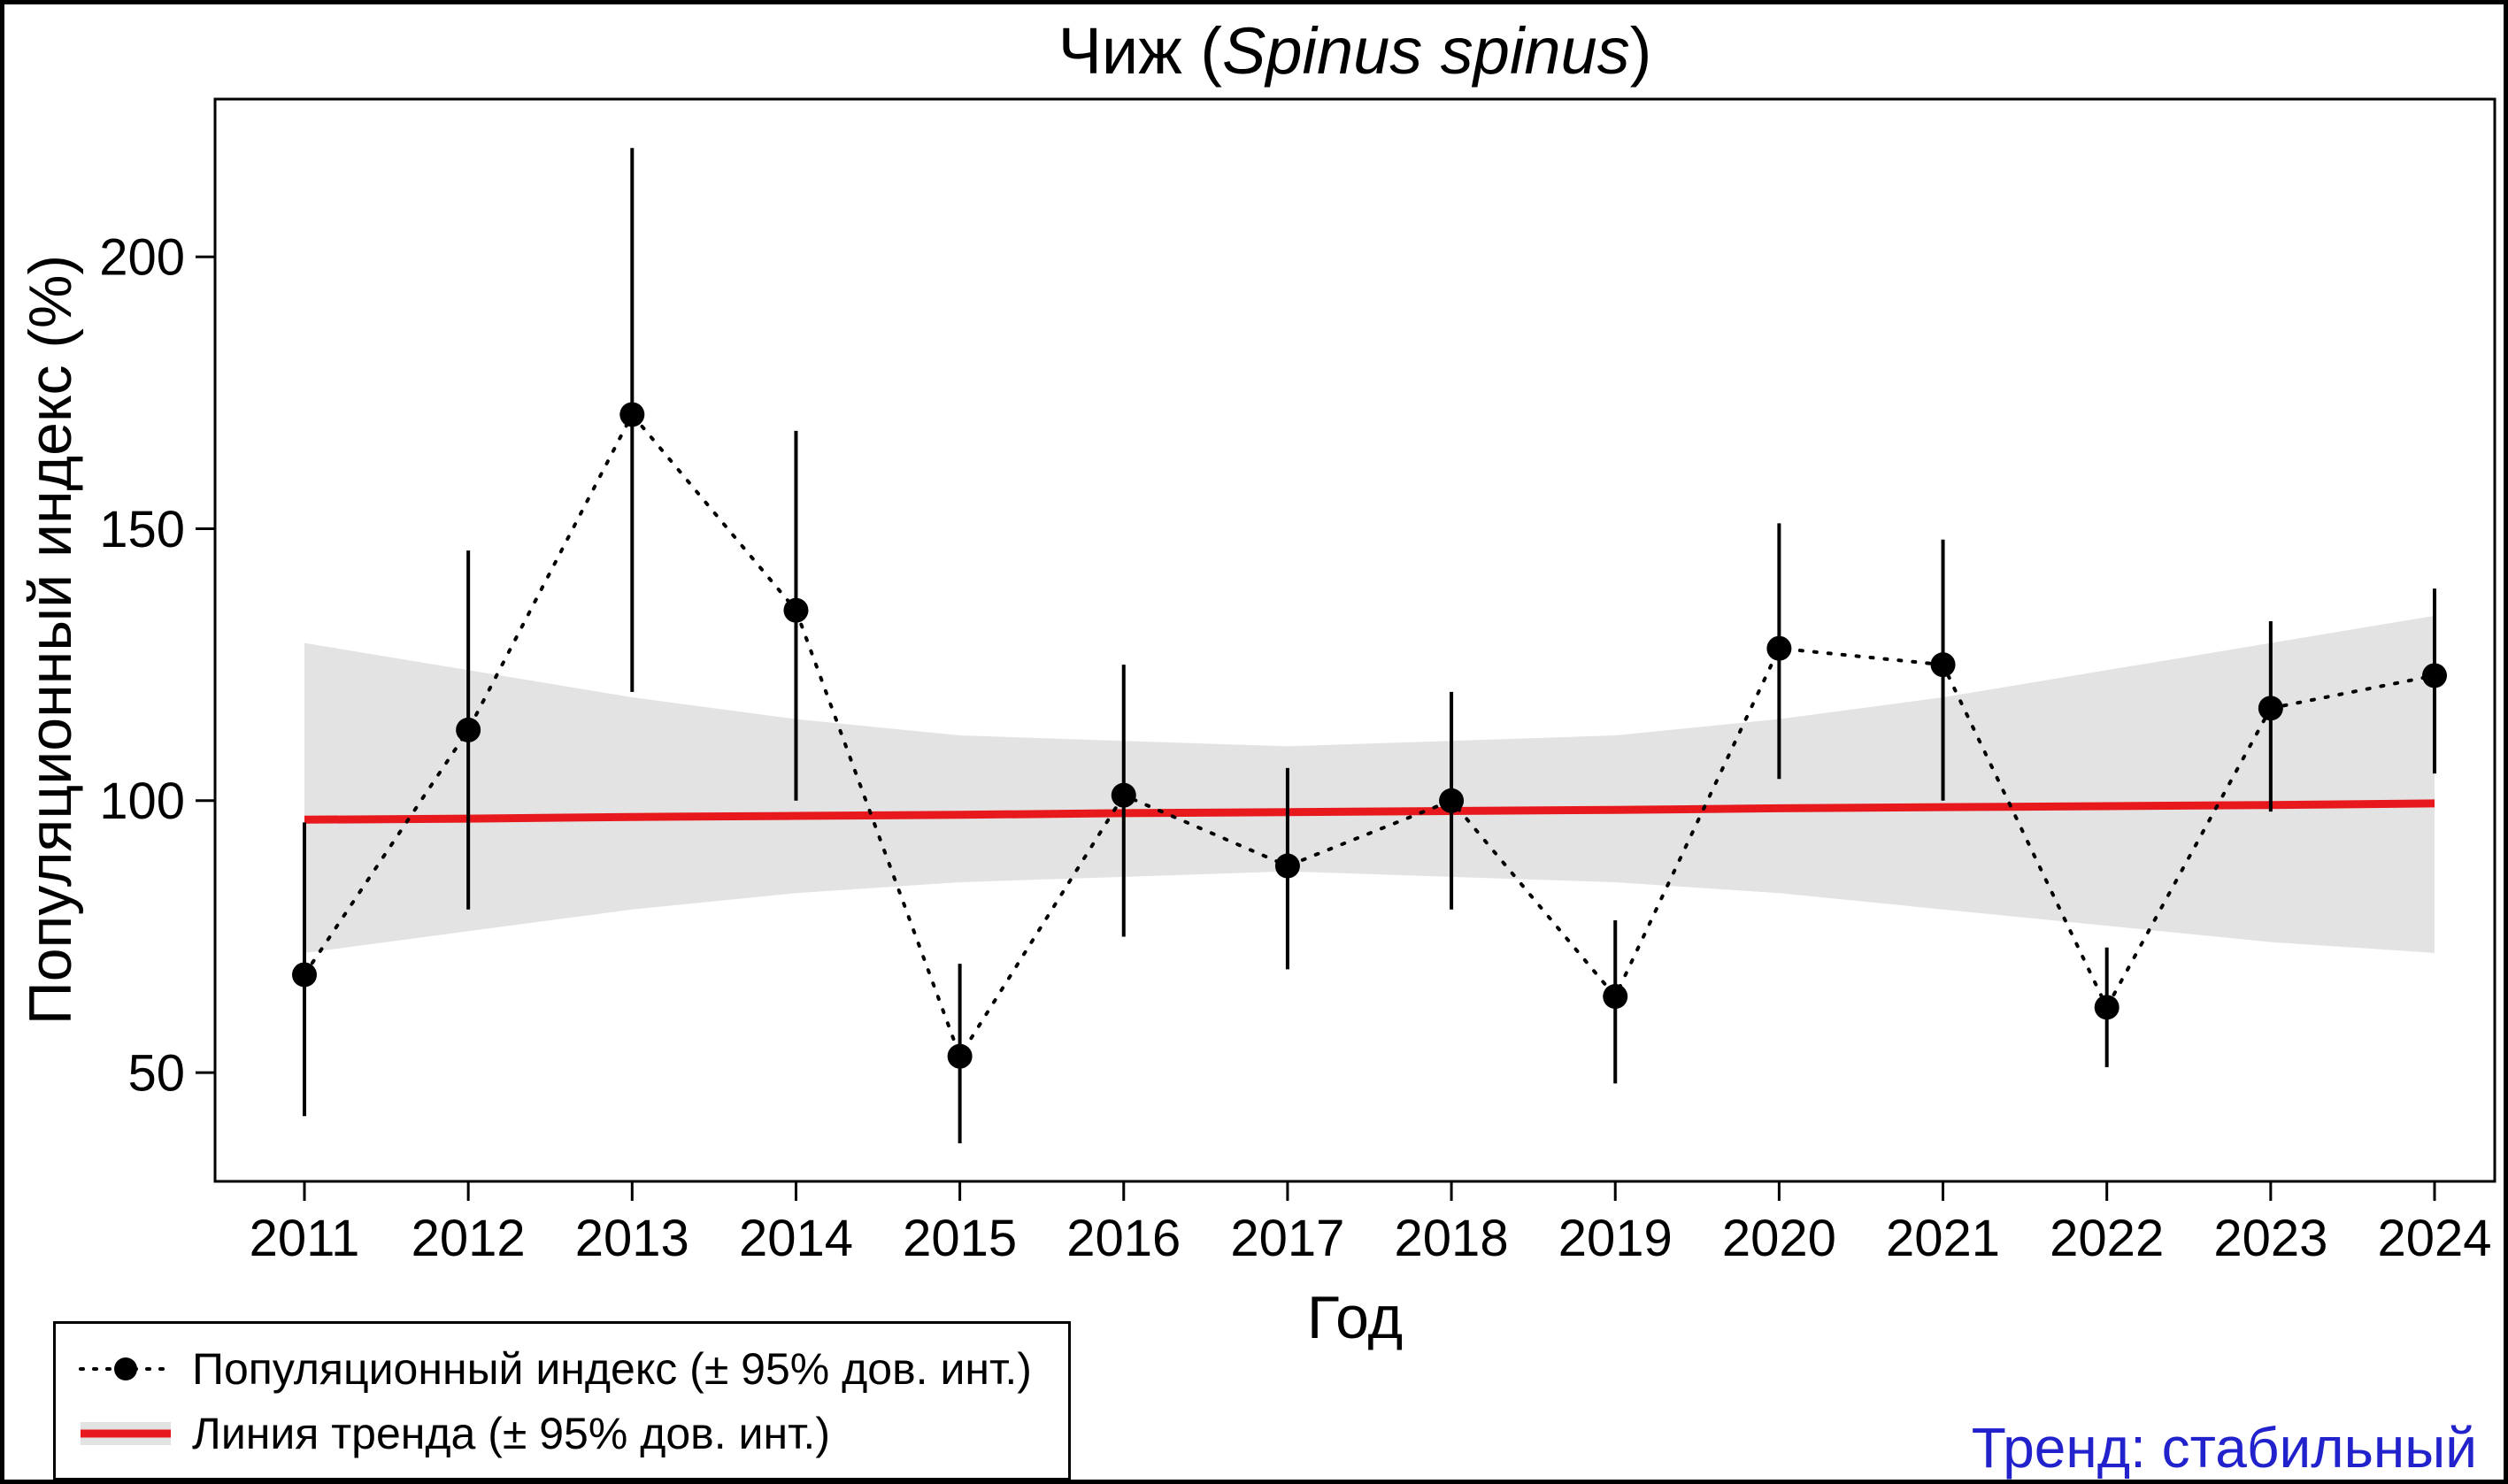 The image size is (2508, 1484). Describe the element at coordinates (1140, 51) in the screenshot. I see `chart-title-prefix: Чиж (` at that location.